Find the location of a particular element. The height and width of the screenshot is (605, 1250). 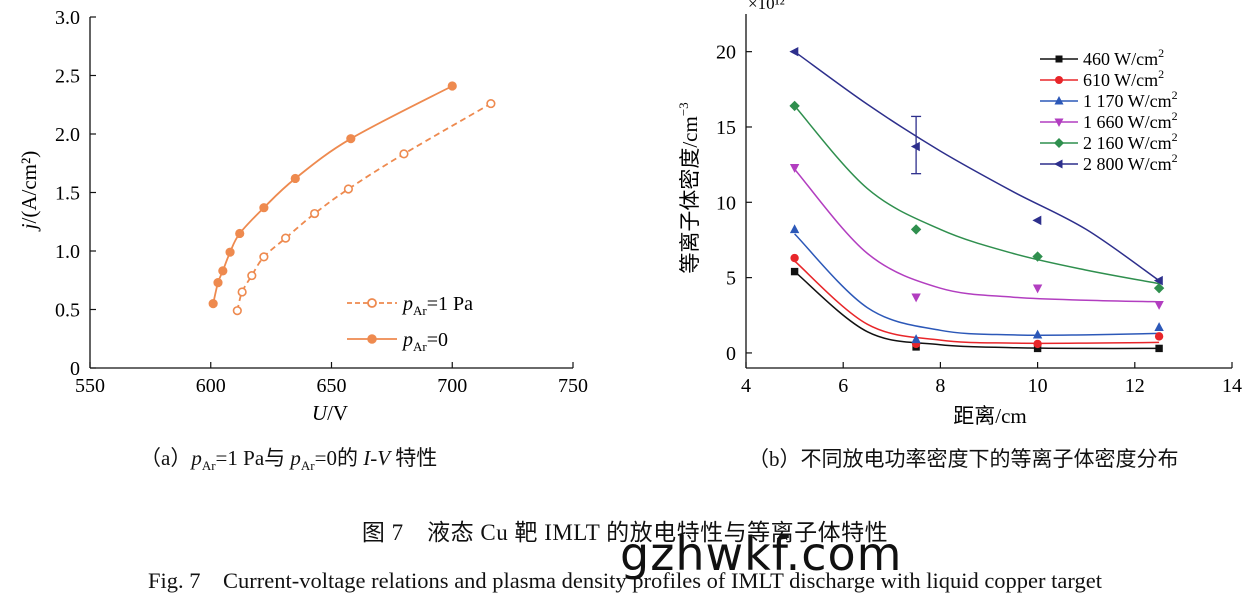

figure-caption-cn: 图 7 液态 Cu 靶 IMLT 的放电特性与等离子体特性 is located at coordinates (625, 532).